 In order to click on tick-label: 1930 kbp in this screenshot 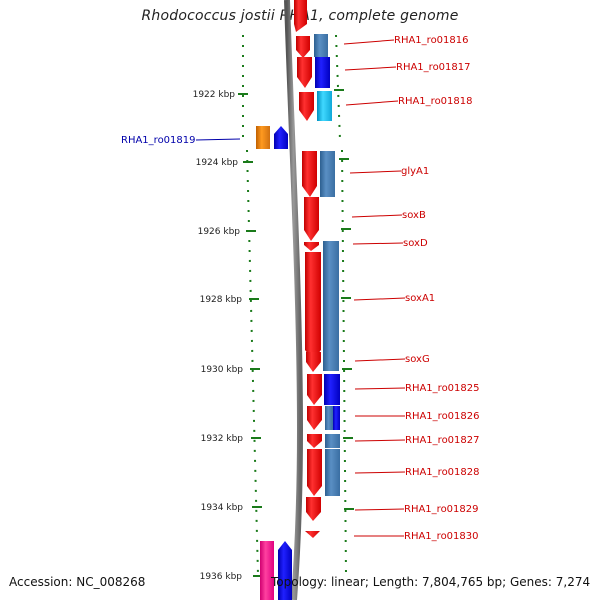, I will do `click(222, 370)`.